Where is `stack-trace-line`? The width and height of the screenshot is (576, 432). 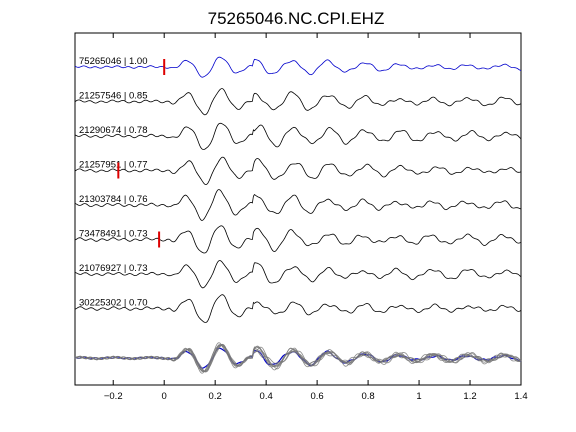 stack-trace-line is located at coordinates (298, 358).